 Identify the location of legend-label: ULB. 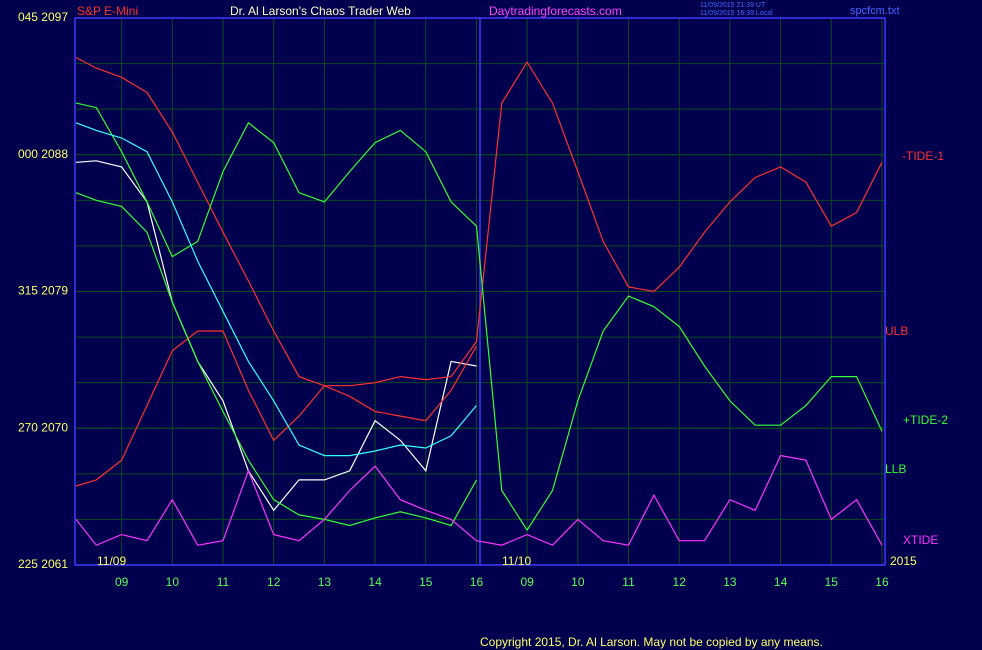
(896, 331).